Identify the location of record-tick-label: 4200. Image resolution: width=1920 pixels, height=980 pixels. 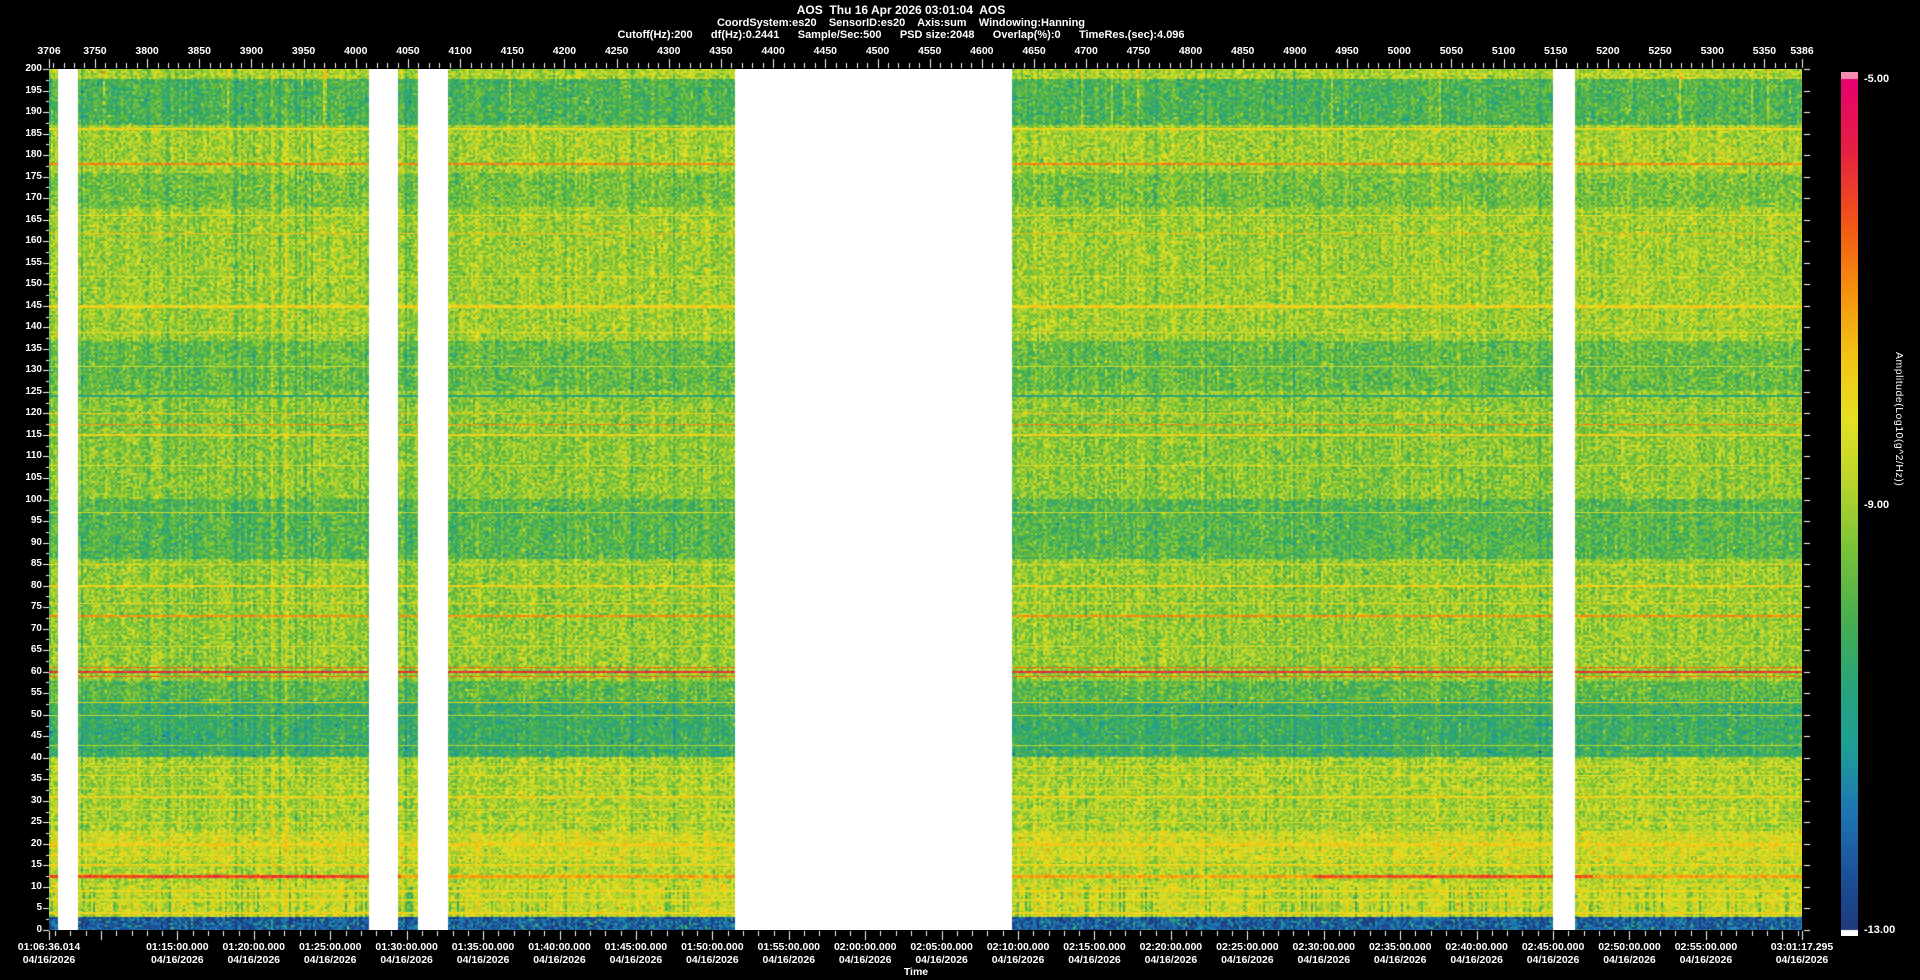
(564, 51).